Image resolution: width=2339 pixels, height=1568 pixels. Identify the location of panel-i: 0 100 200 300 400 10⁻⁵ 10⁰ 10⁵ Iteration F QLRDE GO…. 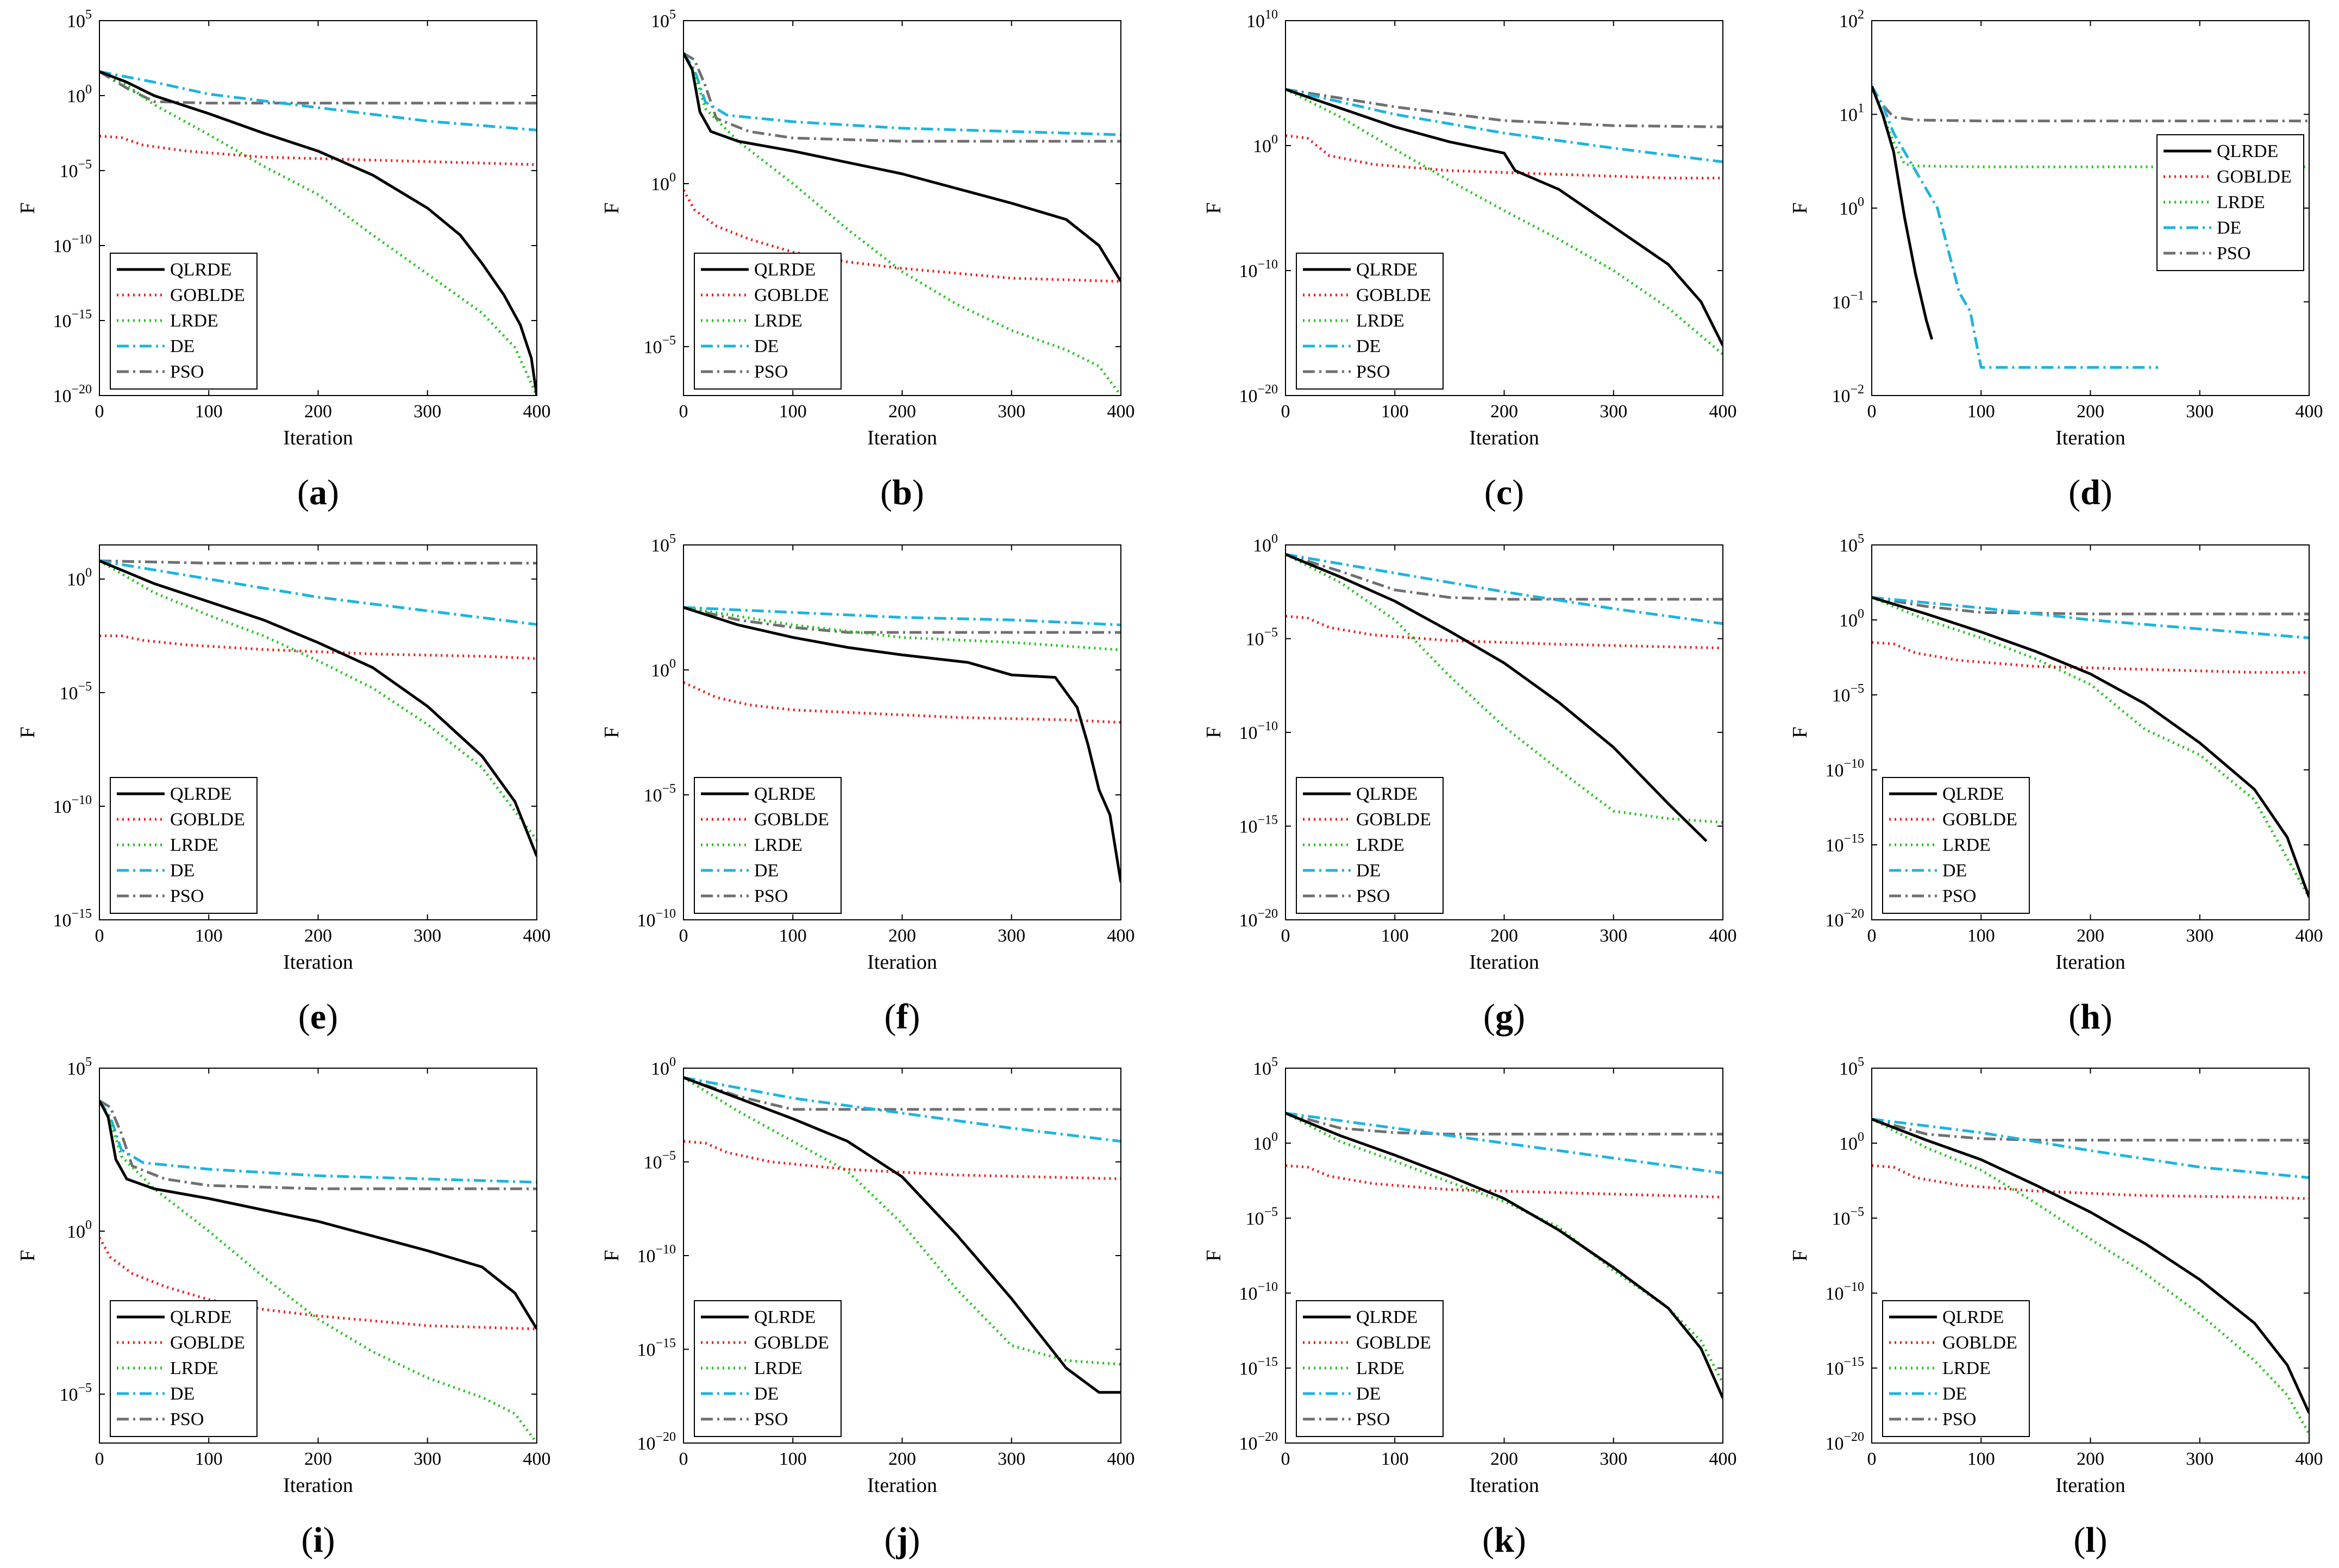
(284, 1307).